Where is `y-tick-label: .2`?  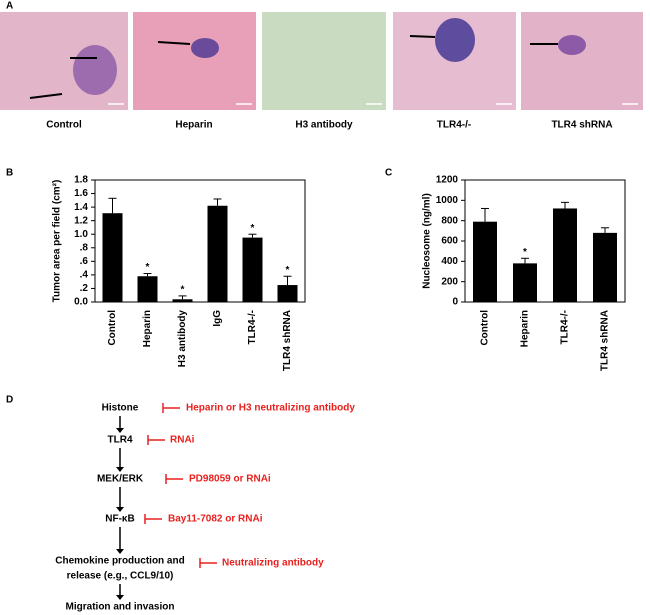
y-tick-label: .2 is located at coordinates (84, 288).